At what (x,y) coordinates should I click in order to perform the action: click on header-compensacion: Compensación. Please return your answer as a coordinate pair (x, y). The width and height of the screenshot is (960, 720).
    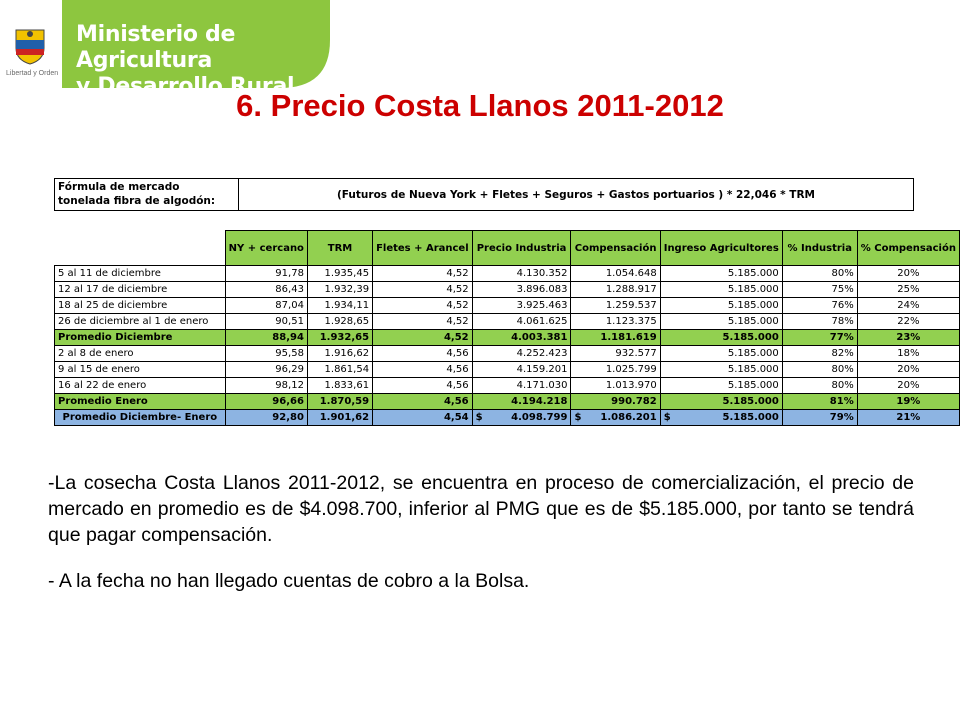
    Looking at the image, I should click on (615, 248).